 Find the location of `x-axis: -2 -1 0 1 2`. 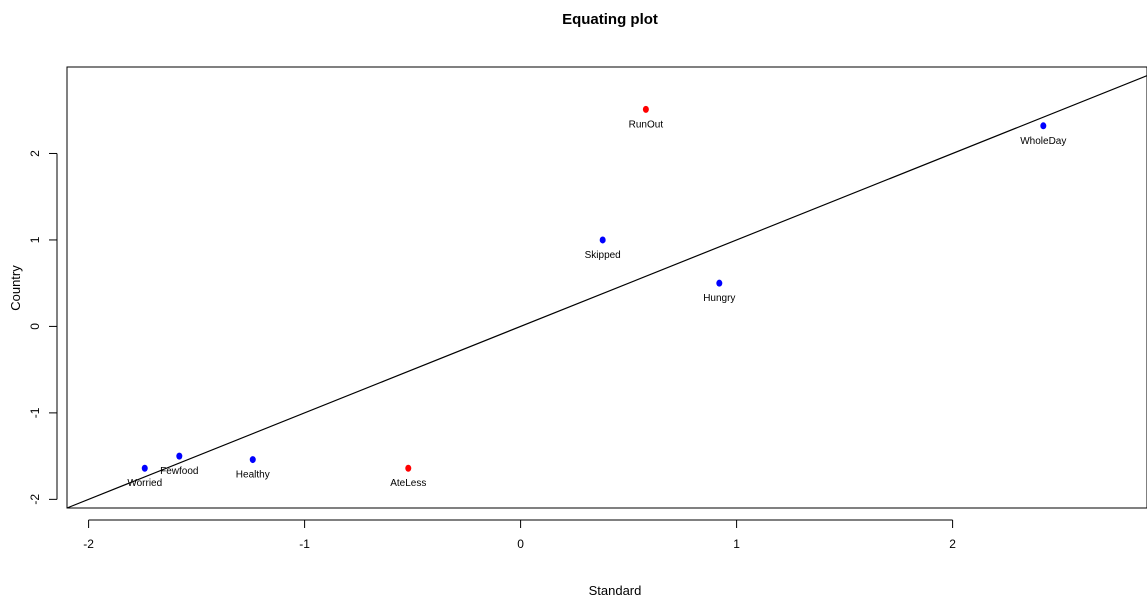

x-axis: -2 -1 0 1 2 is located at coordinates (519, 535).